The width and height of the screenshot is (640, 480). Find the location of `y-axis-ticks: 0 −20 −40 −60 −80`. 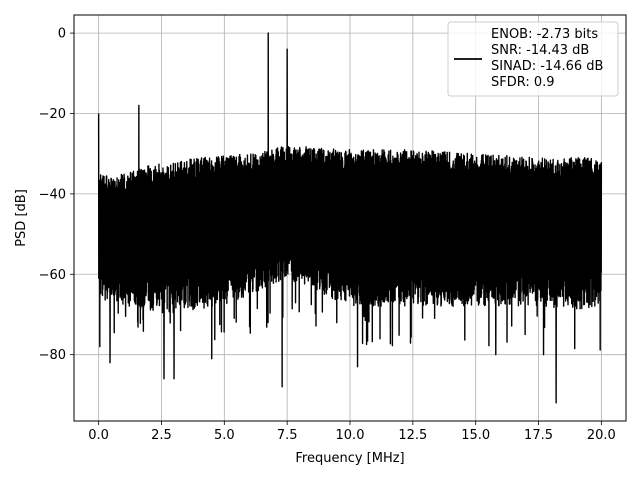

y-axis-ticks: 0 −20 −40 −60 −80 is located at coordinates (56, 195).